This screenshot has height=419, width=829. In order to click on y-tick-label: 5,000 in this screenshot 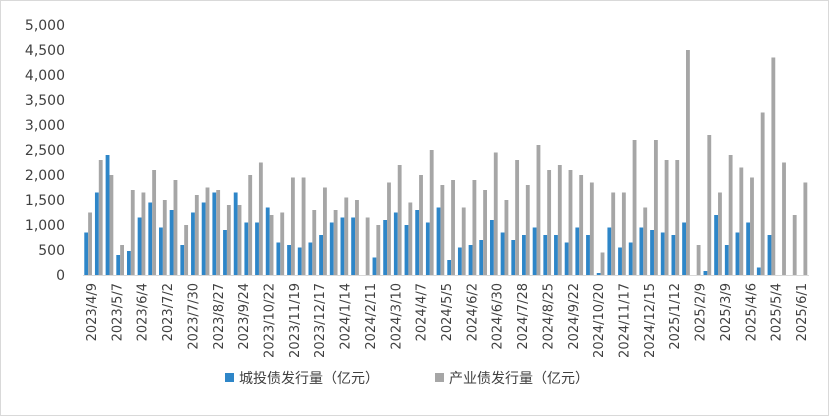, I will do `click(45, 26)`.